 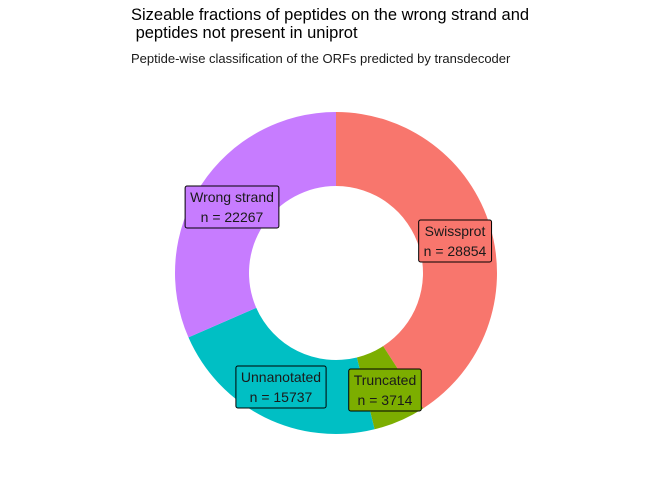 What do you see at coordinates (455, 251) in the screenshot?
I see `slice-label-count: n = 28854` at bounding box center [455, 251].